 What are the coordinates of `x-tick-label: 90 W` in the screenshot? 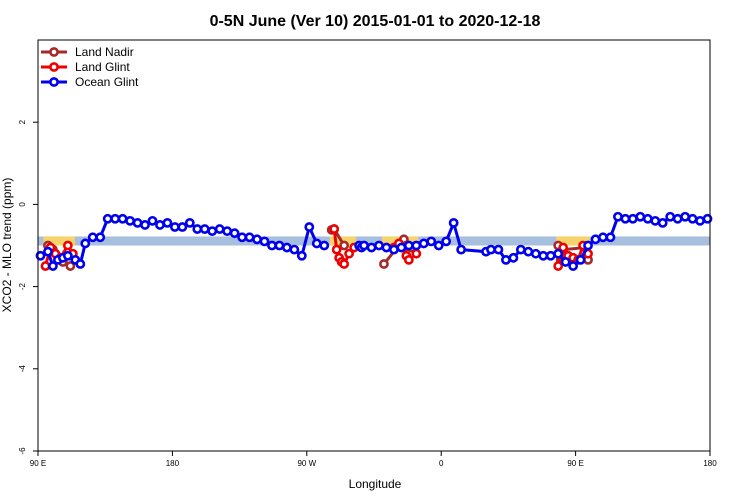 It's located at (306, 463).